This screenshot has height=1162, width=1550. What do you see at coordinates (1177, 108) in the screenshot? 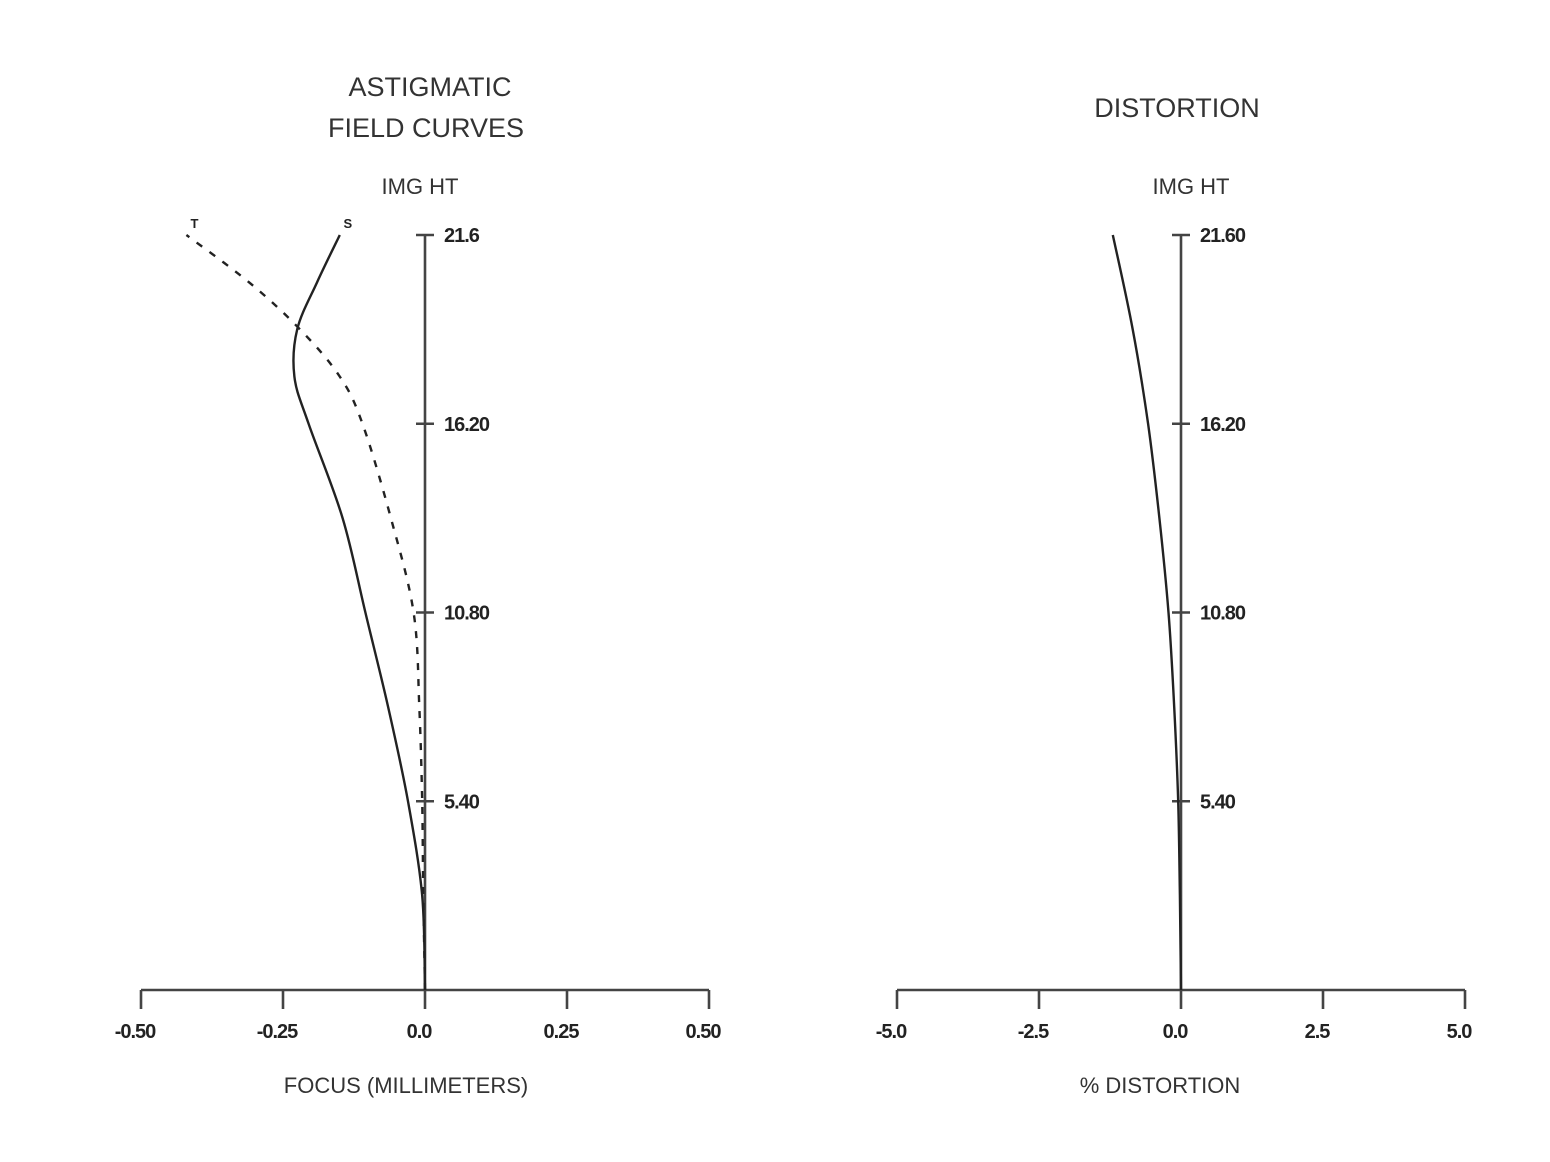
I see `chart-title: DISTORTION` at bounding box center [1177, 108].